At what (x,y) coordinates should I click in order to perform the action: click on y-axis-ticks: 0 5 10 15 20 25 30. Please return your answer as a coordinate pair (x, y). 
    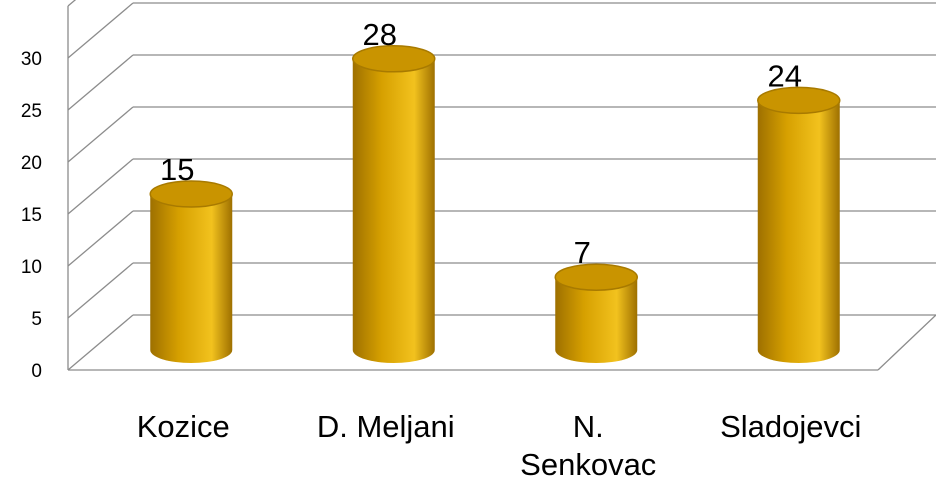
    Looking at the image, I should click on (31, 215).